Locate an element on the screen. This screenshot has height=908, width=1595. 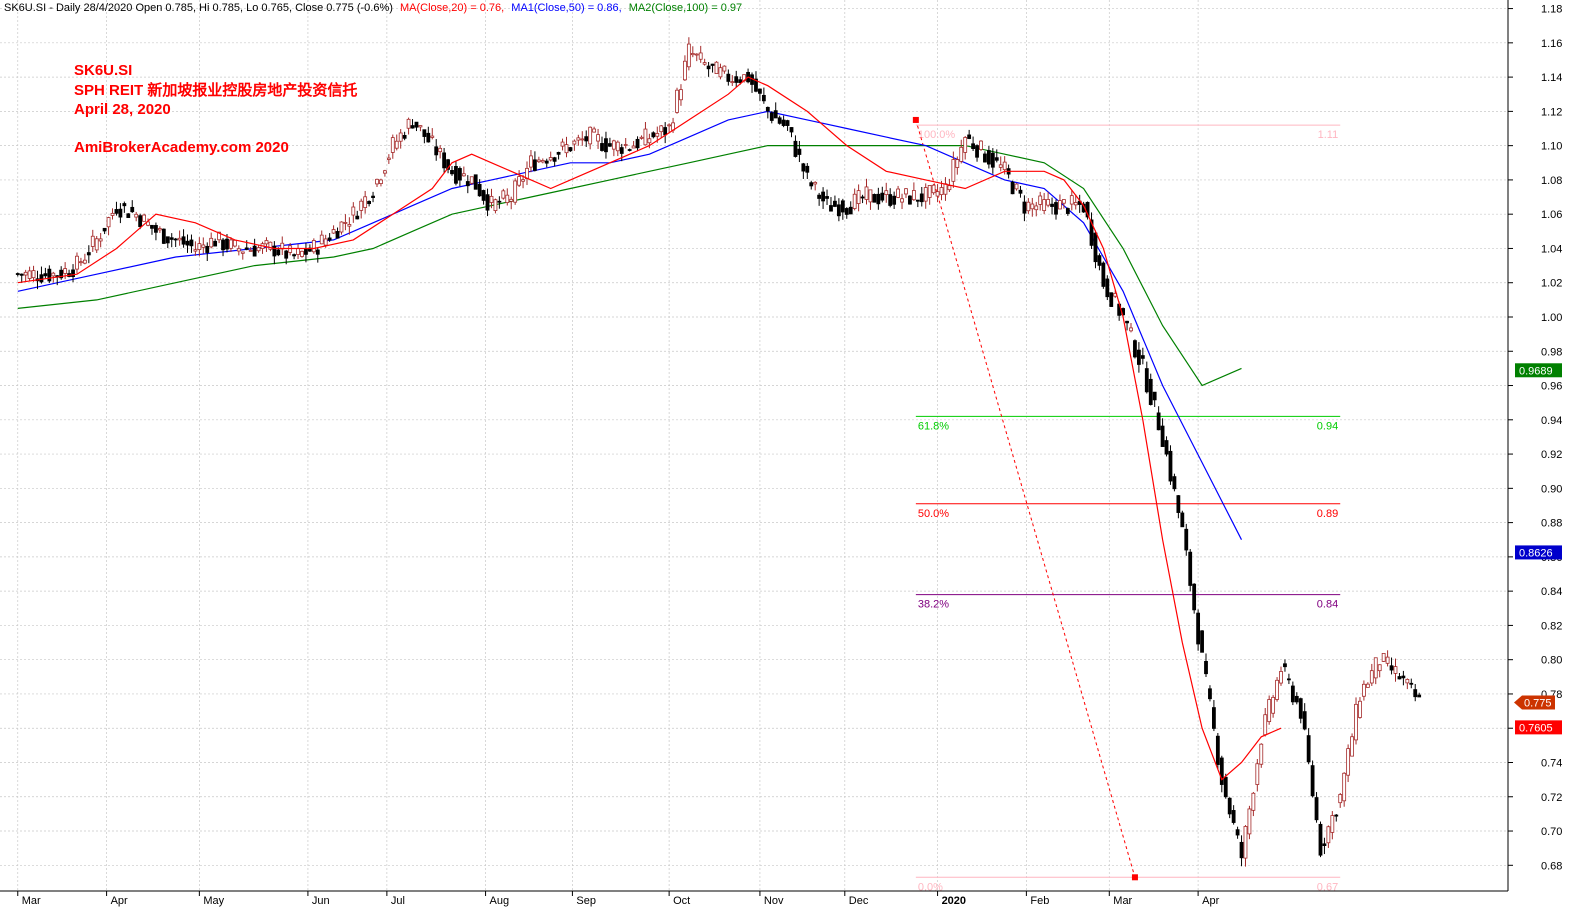
x-tick-label: Apr is located at coordinates (1210, 901).